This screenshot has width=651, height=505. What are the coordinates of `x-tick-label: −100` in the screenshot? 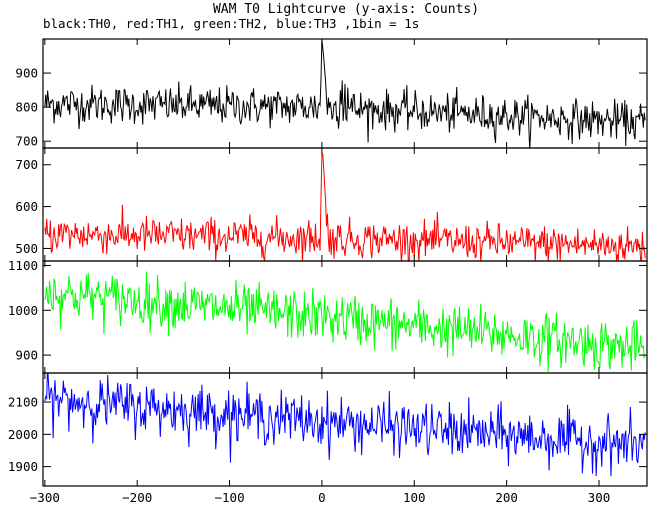 It's located at (230, 497).